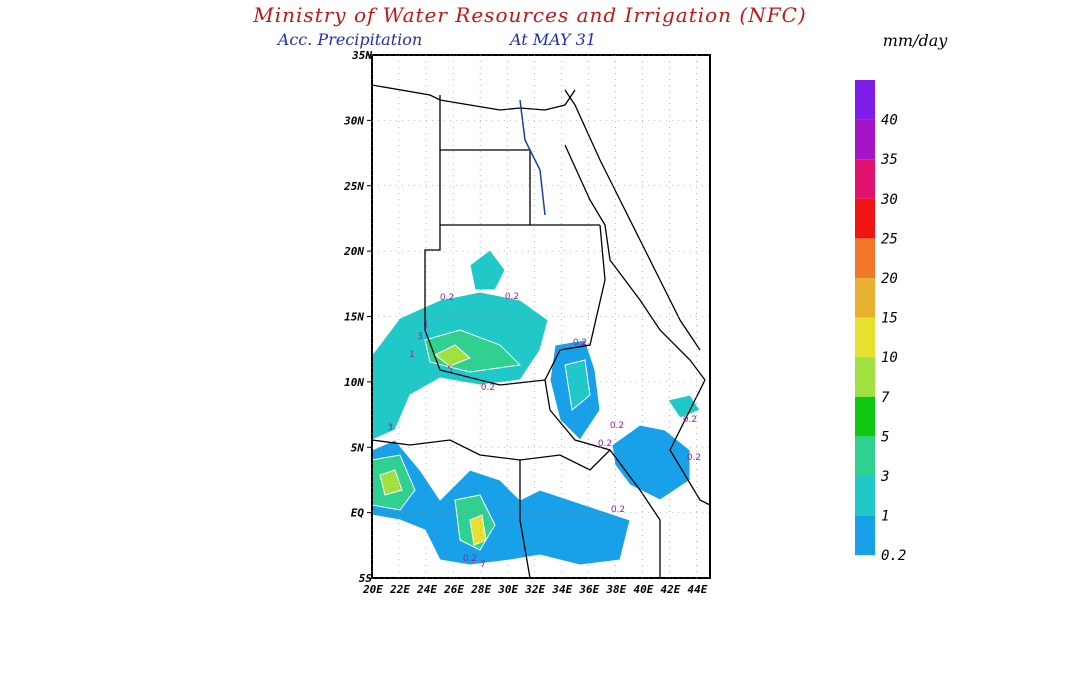 Image resolution: width=1080 pixels, height=675 pixels. I want to click on colorbar-label: 15, so click(889, 319).